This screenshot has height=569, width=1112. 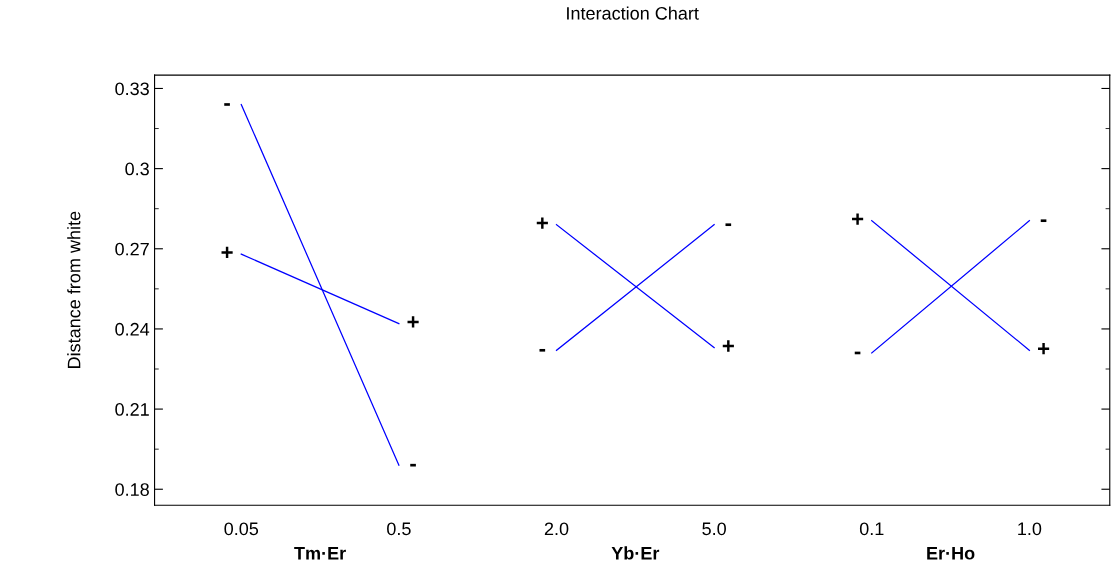 I want to click on text: Er·Ho, so click(x=951, y=553).